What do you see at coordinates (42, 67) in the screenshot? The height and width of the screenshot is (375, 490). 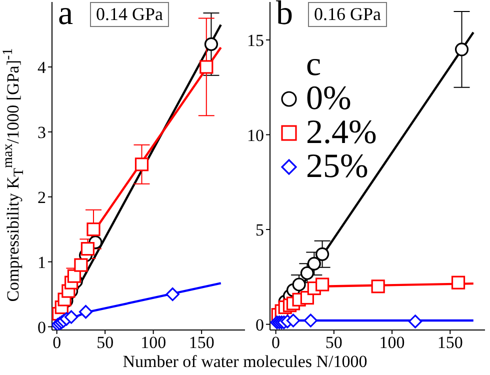 I see `y-tick-label: 4` at bounding box center [42, 67].